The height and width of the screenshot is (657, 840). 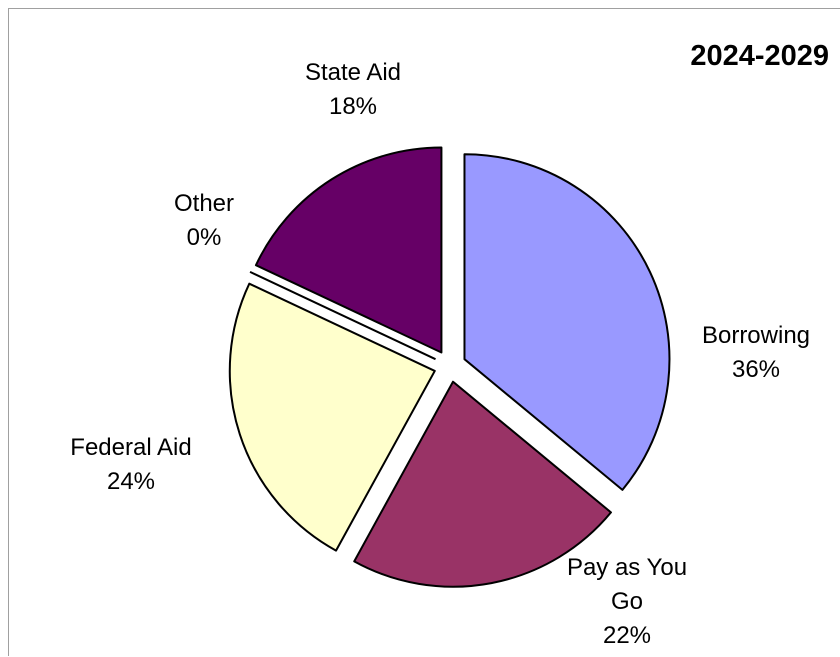 I want to click on pie-slice-pay-as-you-go, so click(x=482, y=484).